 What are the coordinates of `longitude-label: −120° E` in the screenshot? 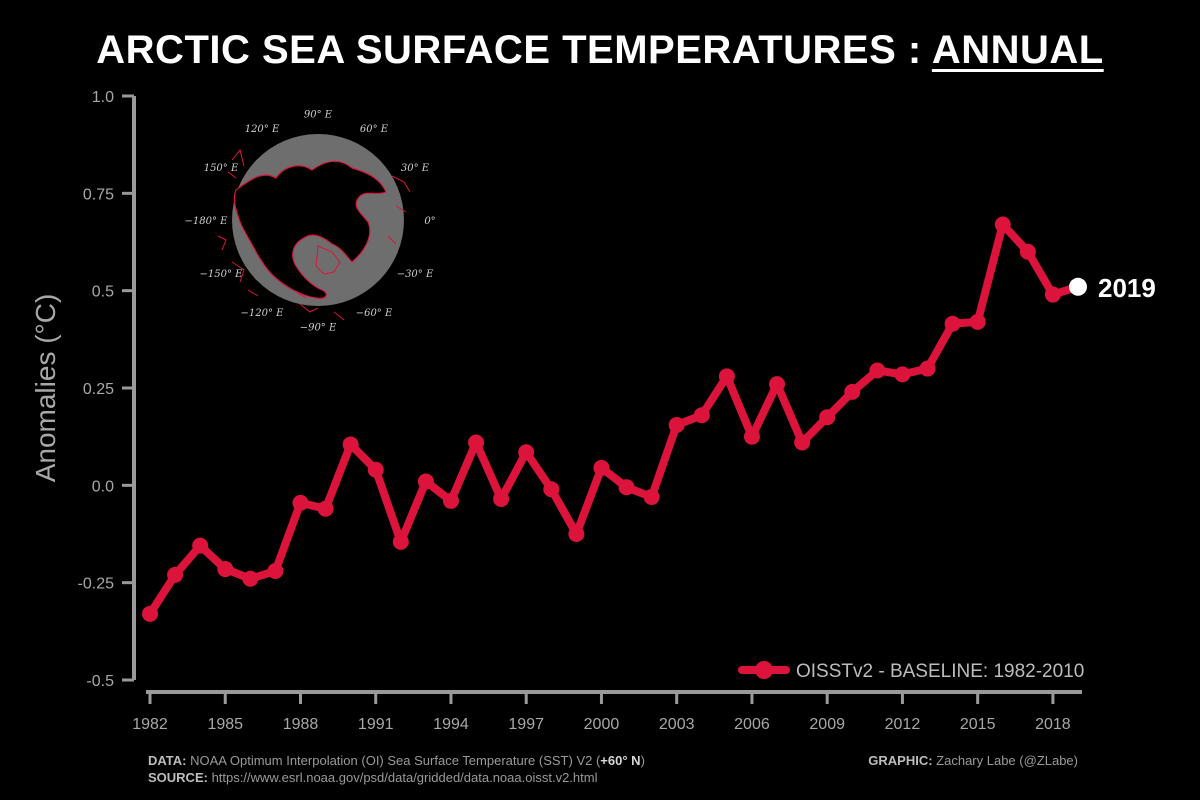 It's located at (263, 313).